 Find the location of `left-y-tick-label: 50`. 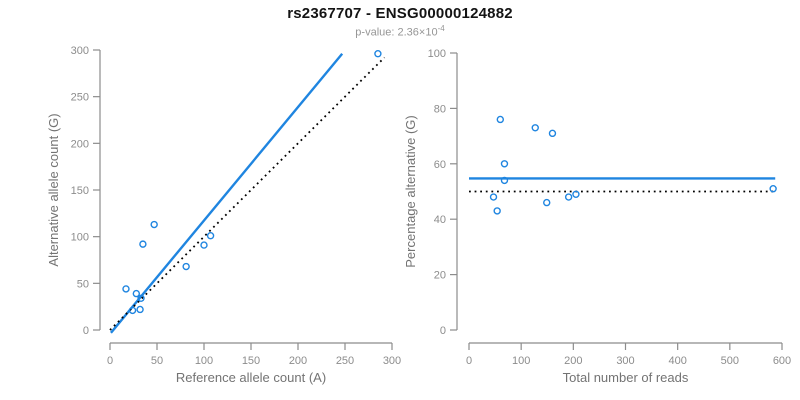

left-y-tick-label: 50 is located at coordinates (83, 284).